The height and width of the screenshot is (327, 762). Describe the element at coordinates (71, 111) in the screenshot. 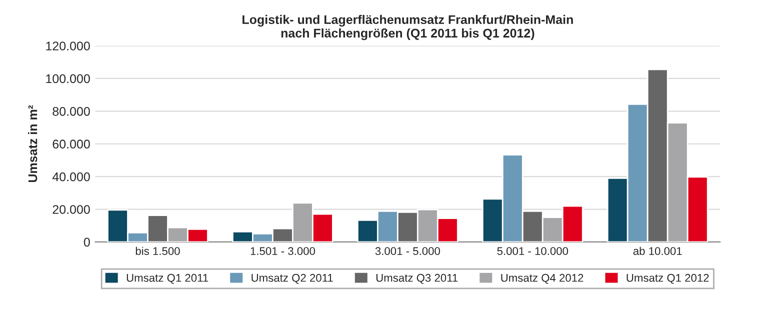

I see `y-tick-label: 80.000` at that location.